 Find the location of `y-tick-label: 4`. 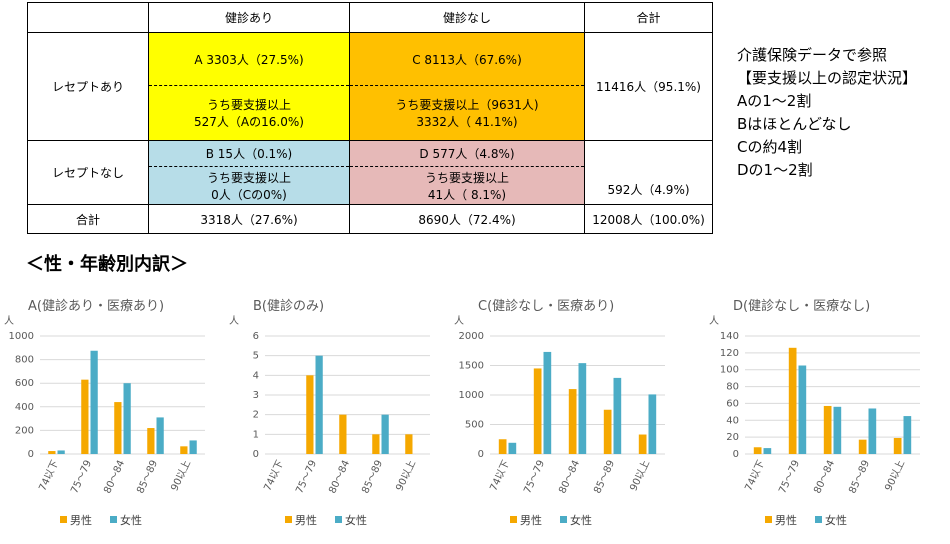

y-tick-label: 4 is located at coordinates (256, 375).